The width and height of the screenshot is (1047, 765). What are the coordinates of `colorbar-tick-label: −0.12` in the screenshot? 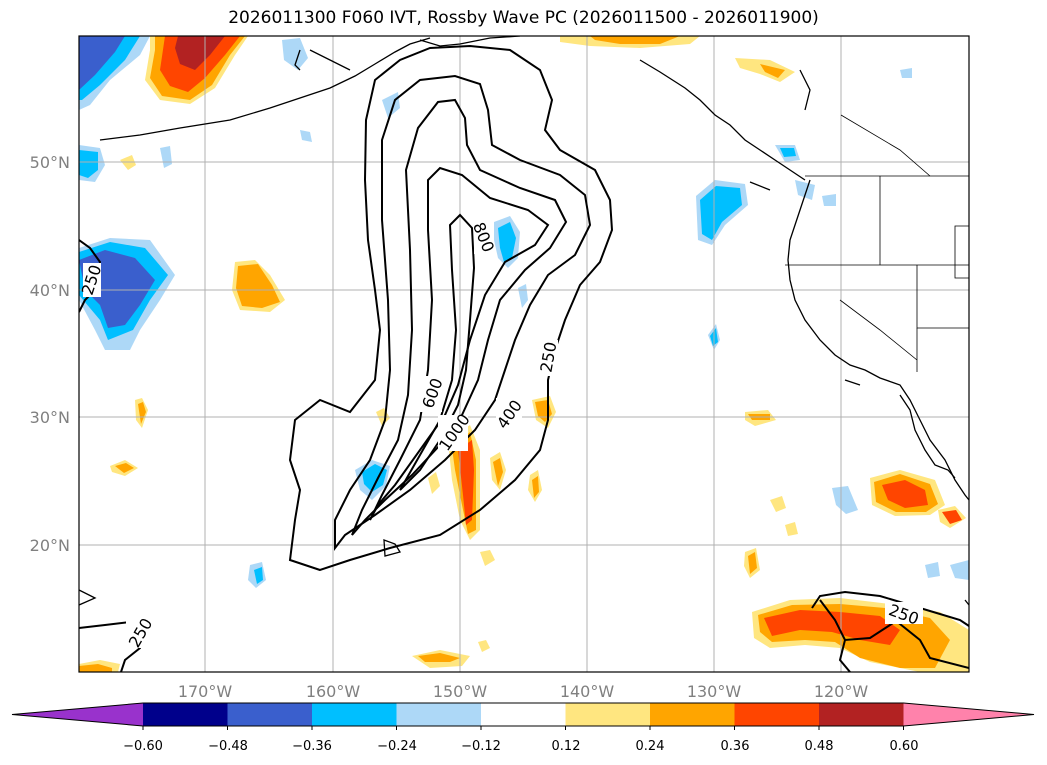 It's located at (481, 746).